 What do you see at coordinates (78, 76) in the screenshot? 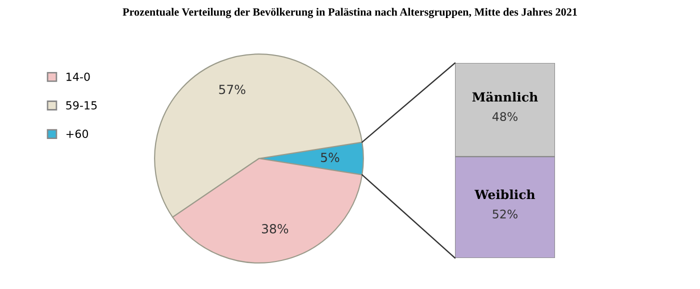
I see `legend-label: 14-0` at bounding box center [78, 76].